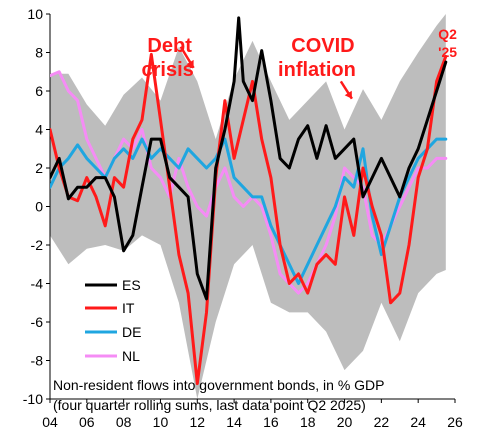  I want to click on y-tick-label: 10, so click(35, 14).